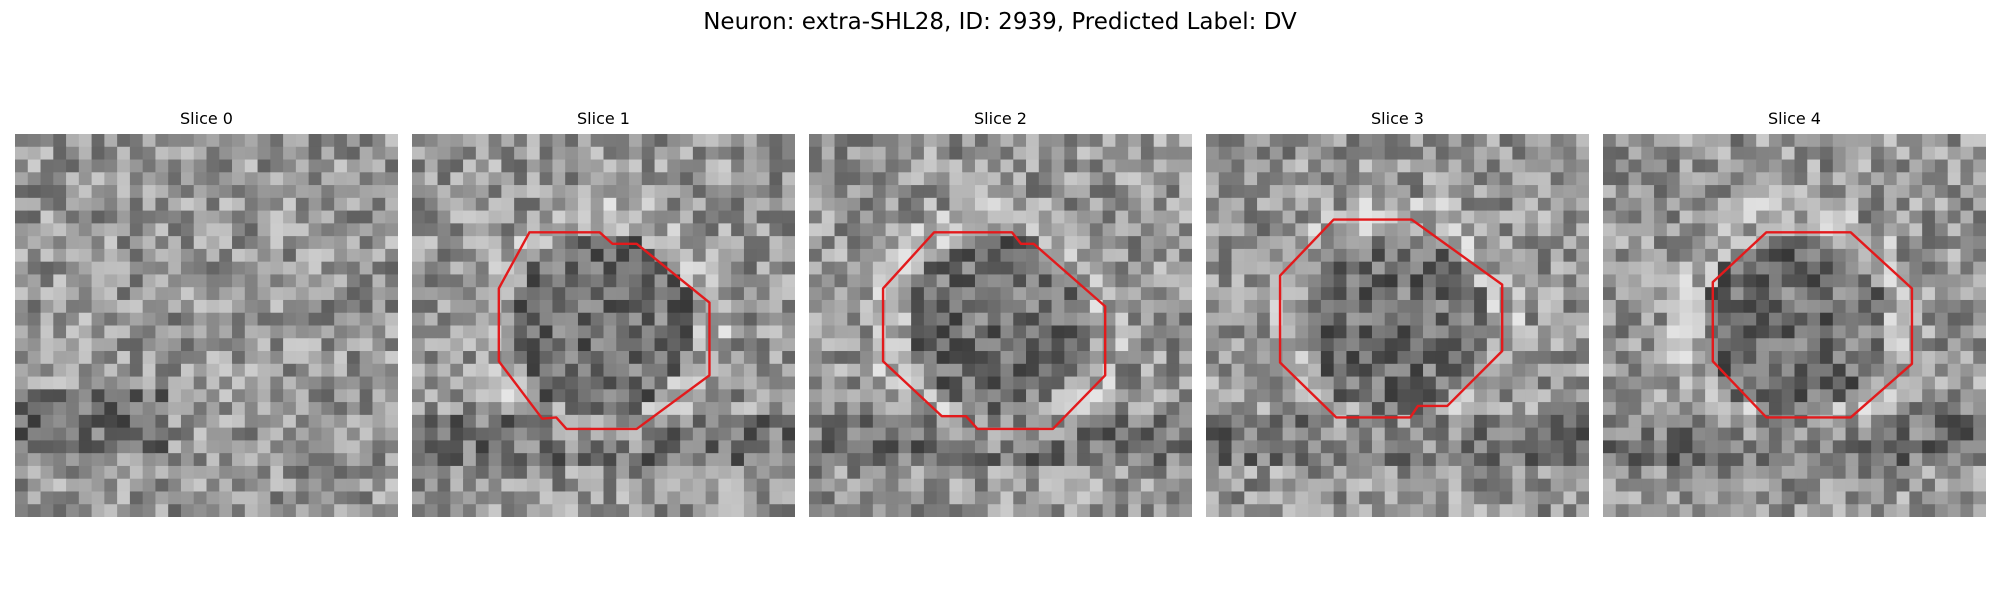  What do you see at coordinates (1397, 118) in the screenshot?
I see `slice-title: Slice 3` at bounding box center [1397, 118].